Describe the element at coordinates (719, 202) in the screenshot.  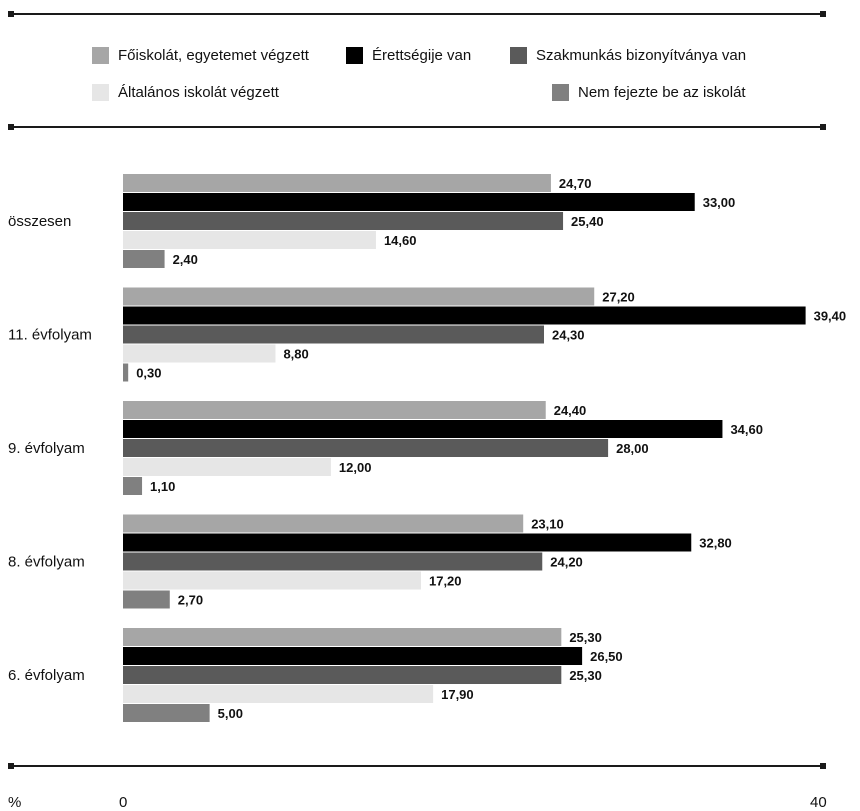
I see `data-label-erettsegi: 33,00` at that location.